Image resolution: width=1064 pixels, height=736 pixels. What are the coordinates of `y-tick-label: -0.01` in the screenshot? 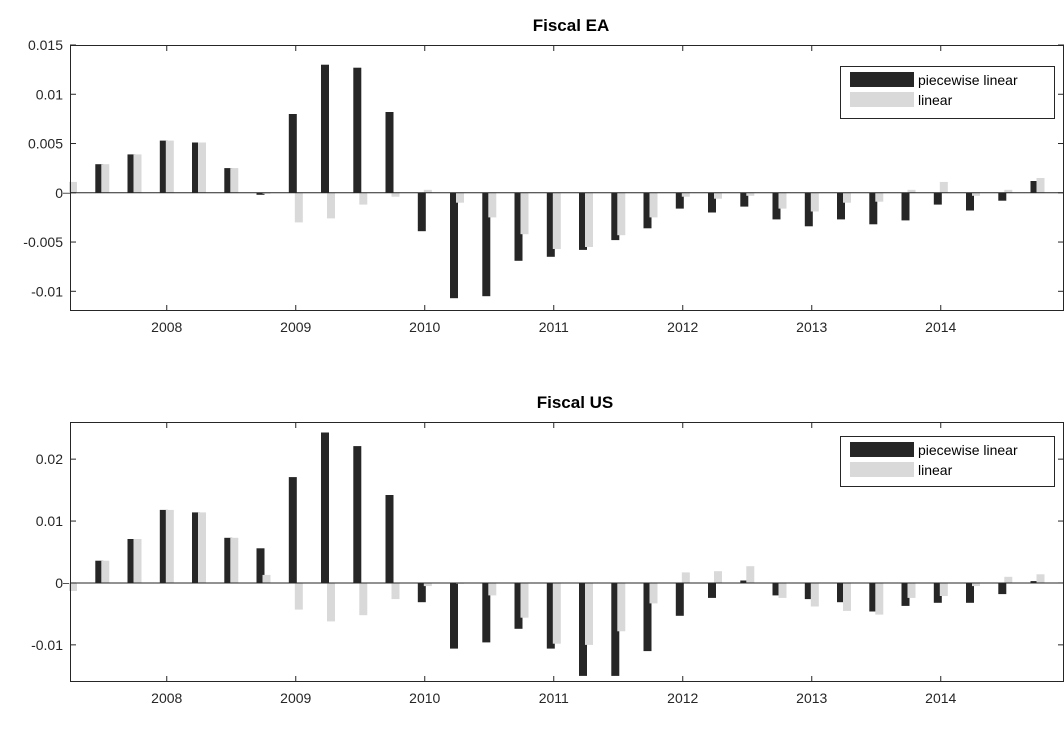 It's located at (47, 645).